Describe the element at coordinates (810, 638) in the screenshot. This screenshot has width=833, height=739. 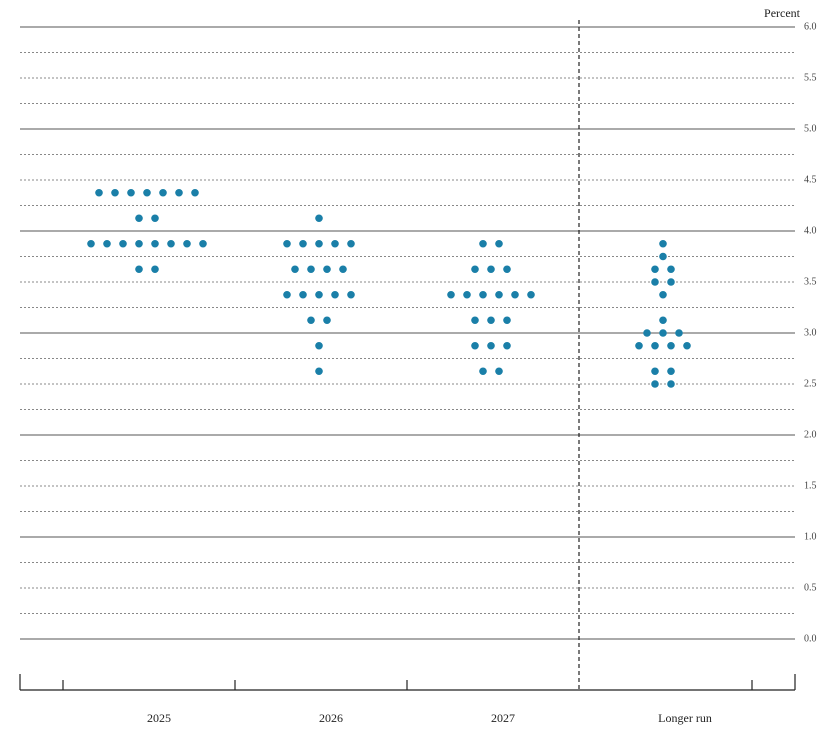
I see `y-tick-label: 0.0` at that location.